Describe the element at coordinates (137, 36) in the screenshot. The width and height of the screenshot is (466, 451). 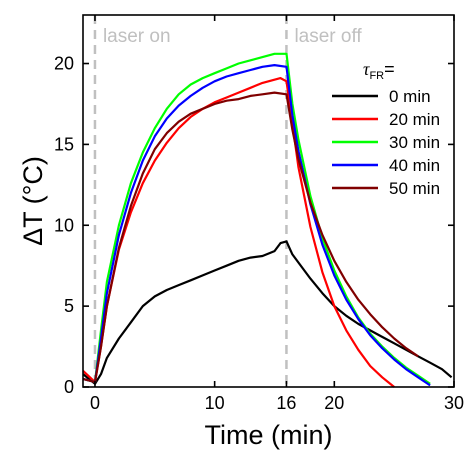
I see `annotation-0: laser on` at that location.